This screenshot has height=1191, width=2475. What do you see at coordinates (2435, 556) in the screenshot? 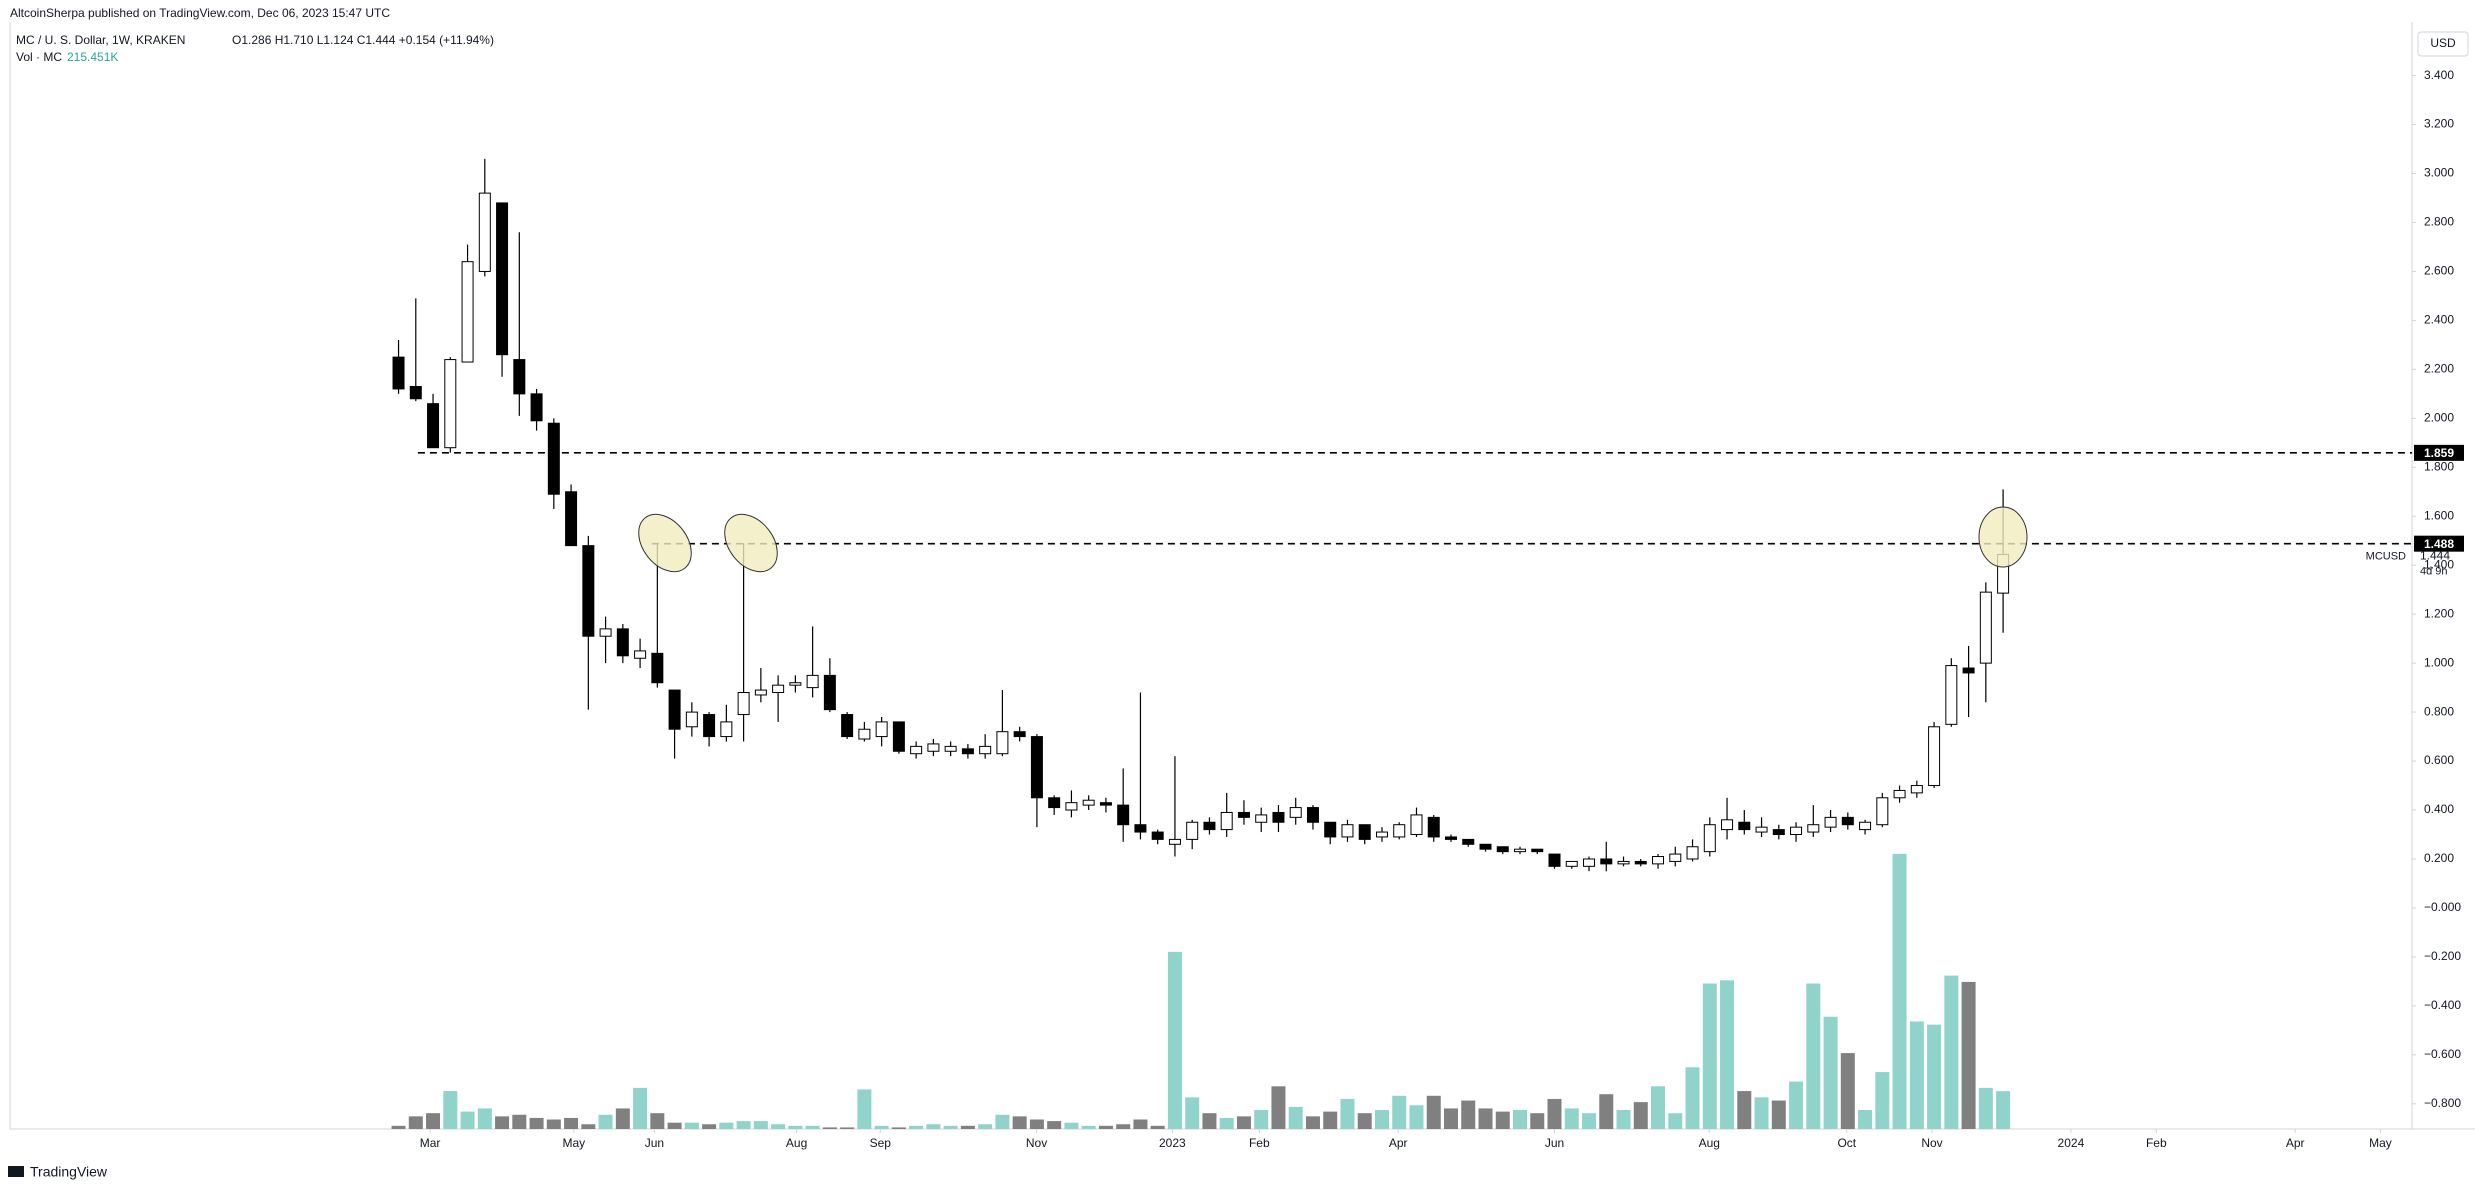
I see `last-price: 1.444` at bounding box center [2435, 556].